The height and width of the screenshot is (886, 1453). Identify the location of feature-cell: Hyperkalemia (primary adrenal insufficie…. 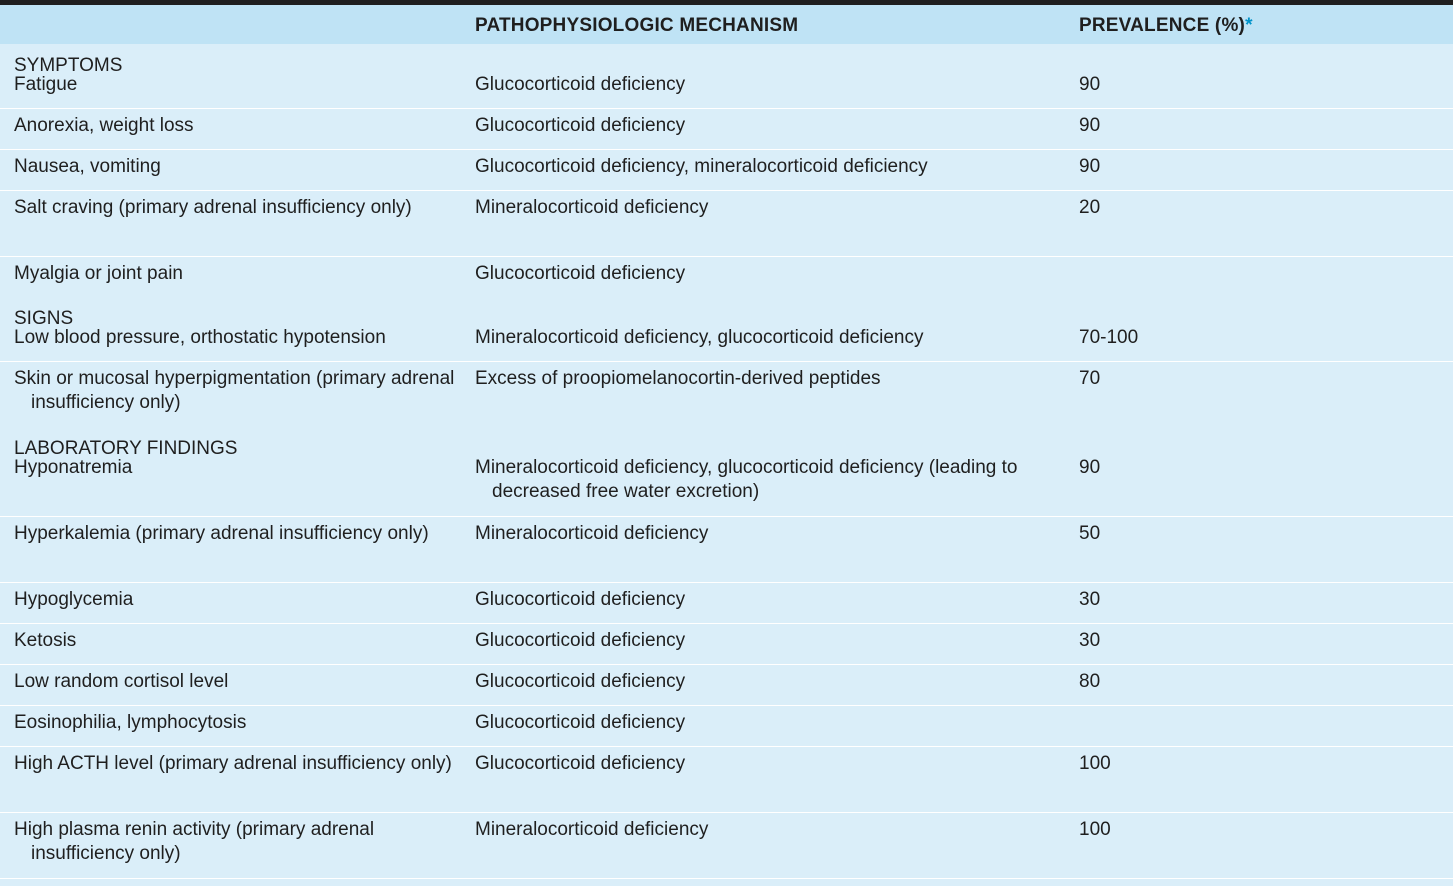
(221, 533).